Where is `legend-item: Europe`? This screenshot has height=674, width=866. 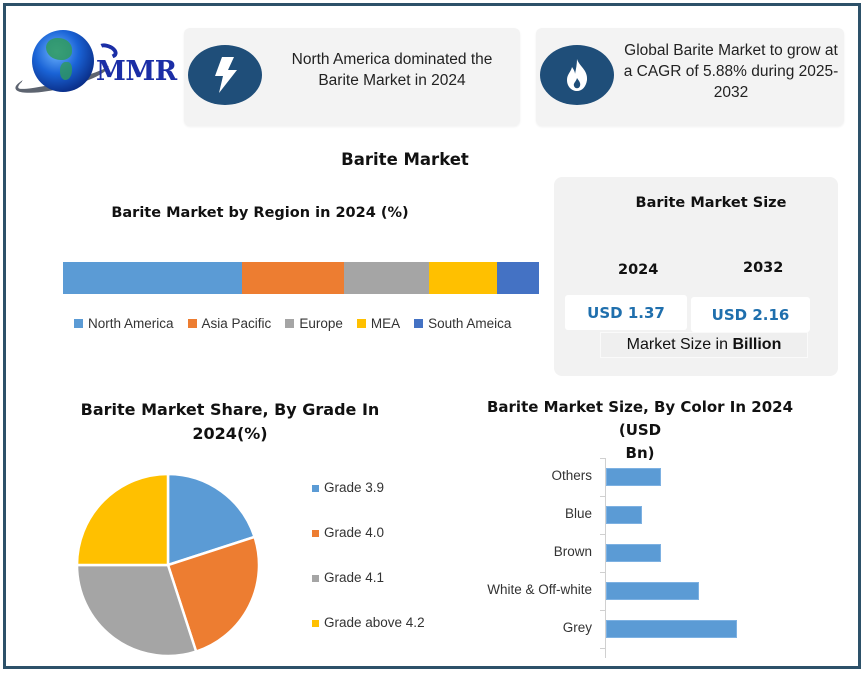 legend-item: Europe is located at coordinates (314, 323).